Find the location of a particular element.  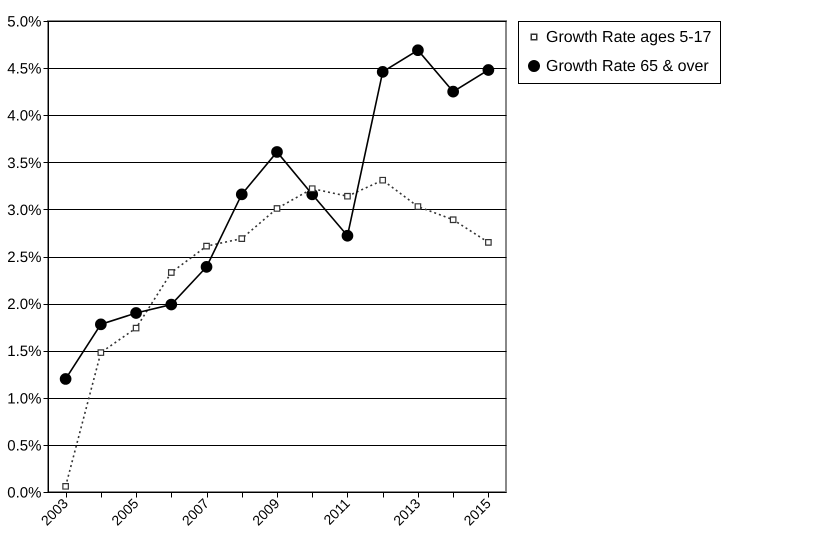

y-tick-label: 4.0% is located at coordinates (24, 116).